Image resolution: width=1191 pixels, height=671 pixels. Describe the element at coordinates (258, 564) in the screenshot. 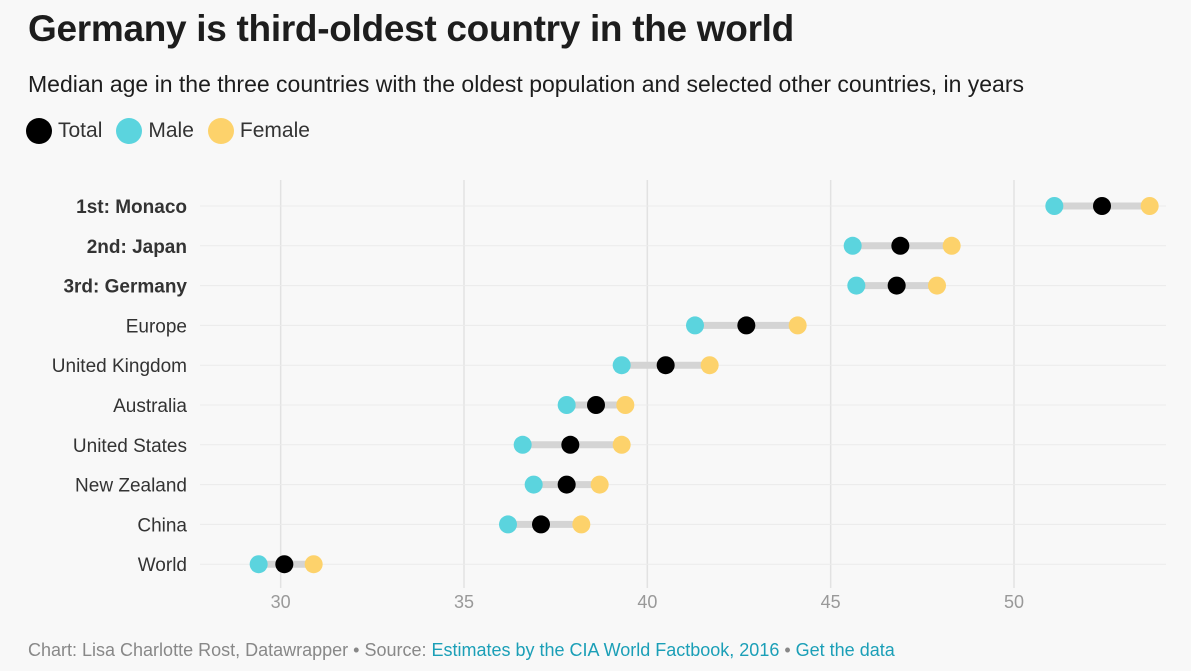

I see `dot-male-world` at that location.